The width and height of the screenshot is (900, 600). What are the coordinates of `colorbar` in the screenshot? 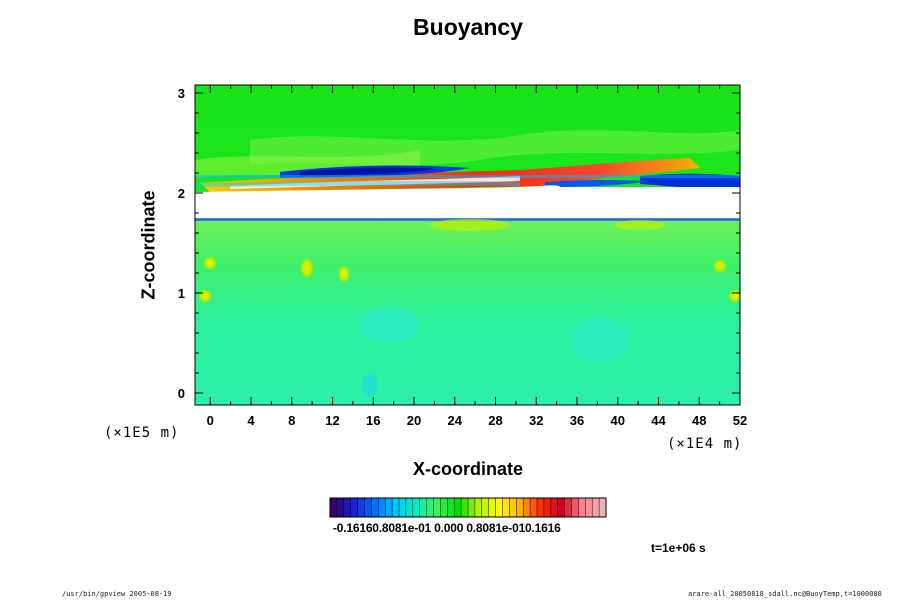 It's located at (468, 507).